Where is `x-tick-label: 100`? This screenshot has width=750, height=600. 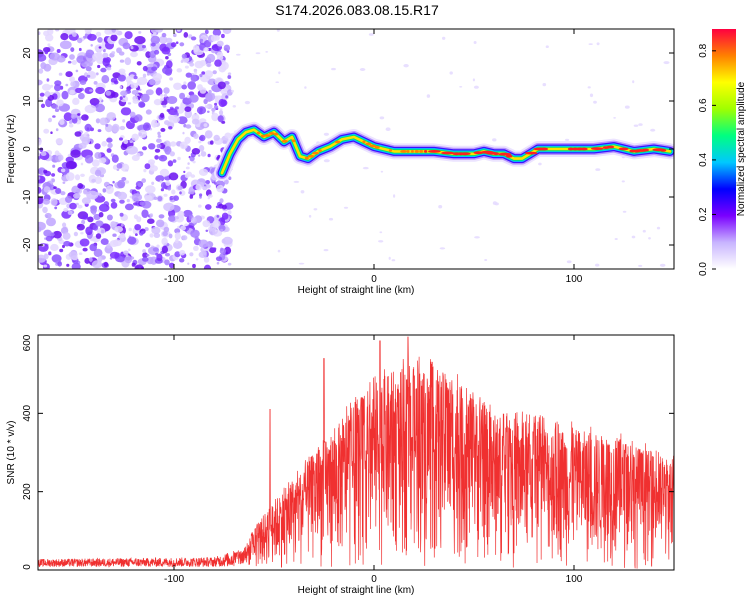
x-tick-label: 100 is located at coordinates (574, 279).